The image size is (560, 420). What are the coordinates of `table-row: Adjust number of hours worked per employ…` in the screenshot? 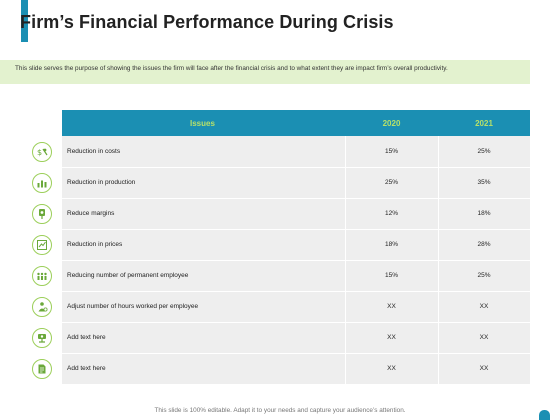 It's located at (296, 306).